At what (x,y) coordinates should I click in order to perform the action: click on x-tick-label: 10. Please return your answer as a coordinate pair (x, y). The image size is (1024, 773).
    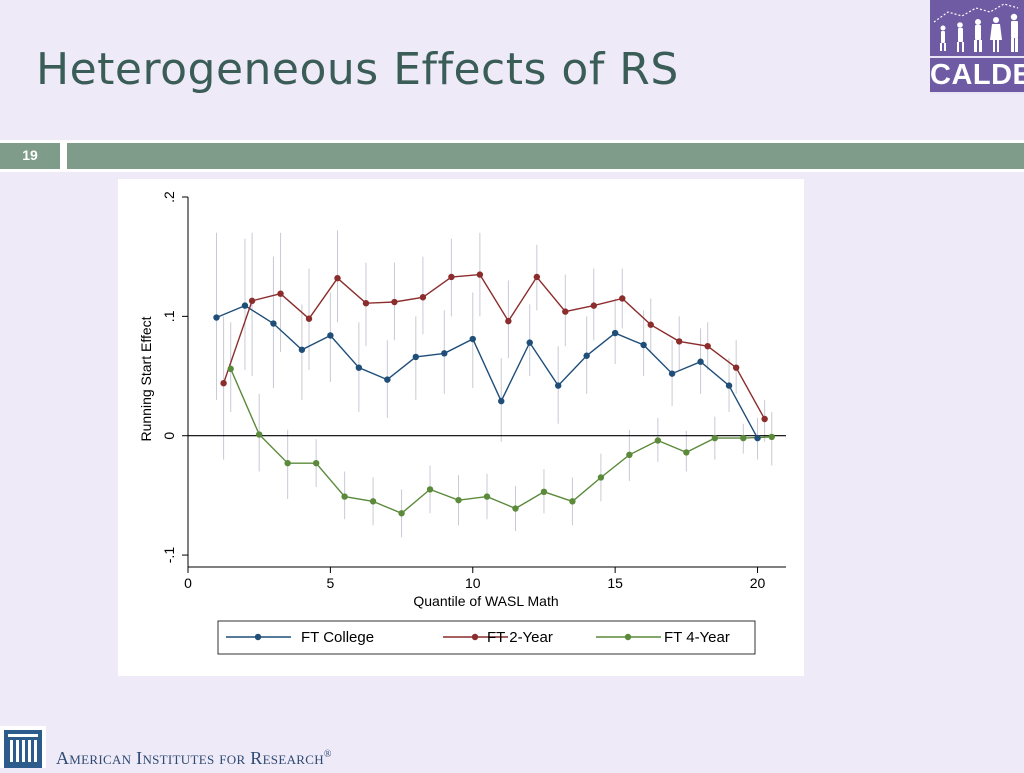
    Looking at the image, I should click on (473, 583).